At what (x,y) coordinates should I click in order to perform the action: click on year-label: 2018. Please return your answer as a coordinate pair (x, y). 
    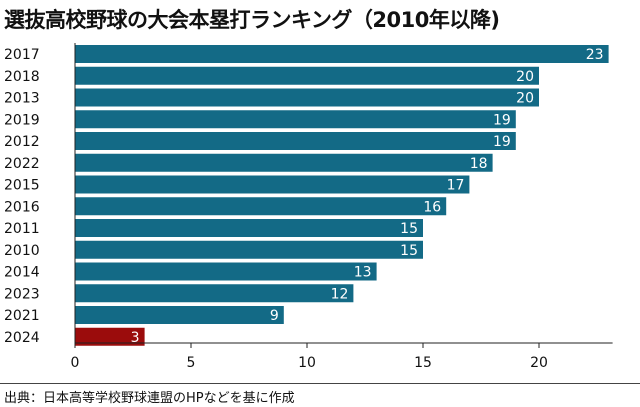
    Looking at the image, I should click on (22, 77).